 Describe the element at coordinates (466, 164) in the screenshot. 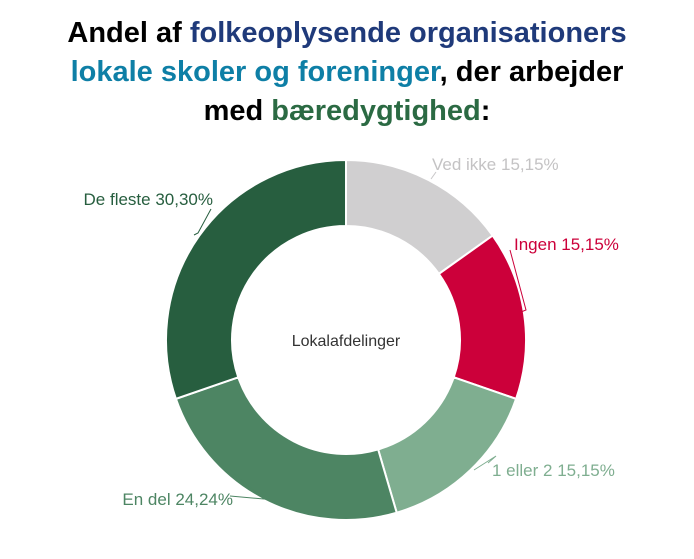

I see `slice-label-name: Ved ikke` at that location.